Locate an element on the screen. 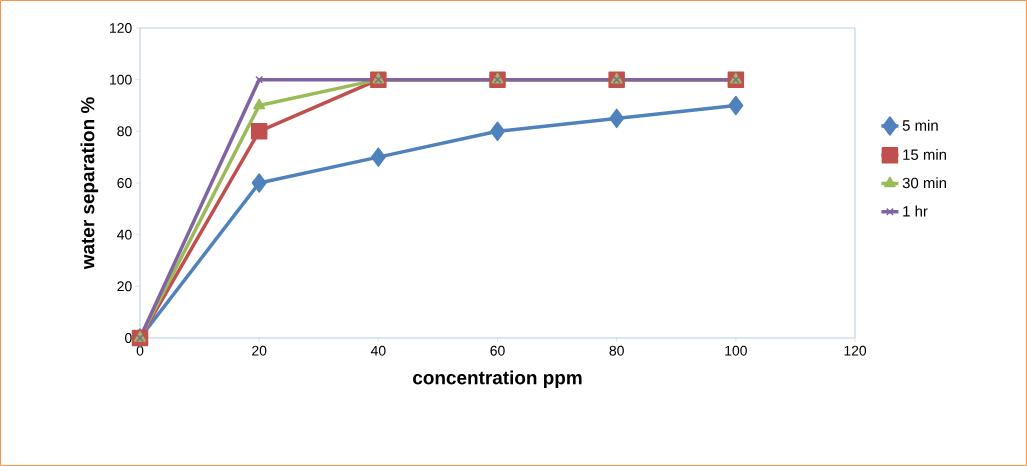  x-tick-label: 60 is located at coordinates (497, 350).